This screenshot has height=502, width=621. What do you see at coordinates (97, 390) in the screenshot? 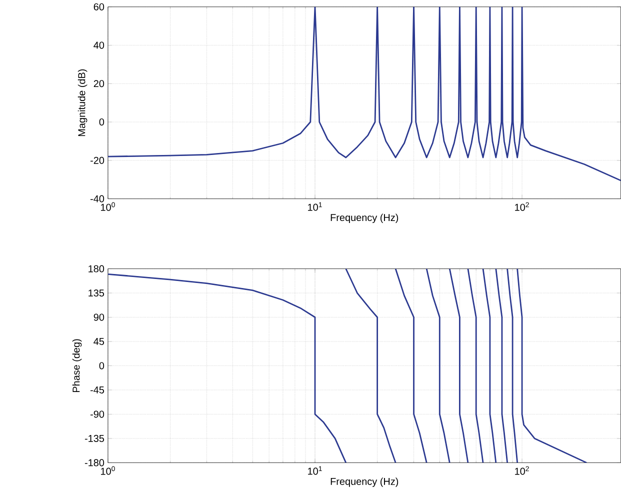
I see `y-tick-label: -45` at bounding box center [97, 390].